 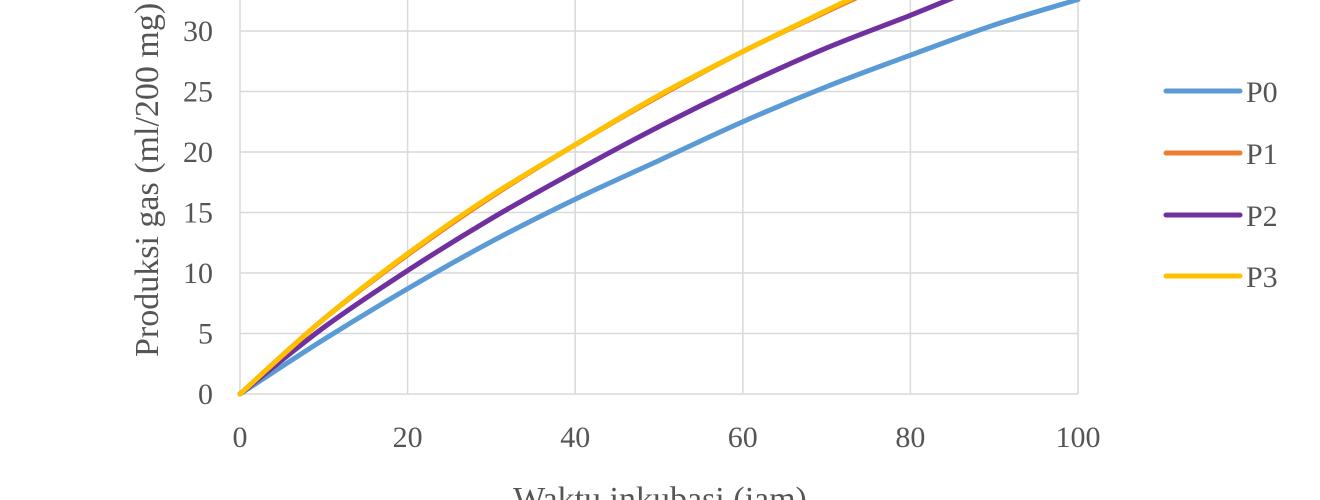 What do you see at coordinates (205, 394) in the screenshot?
I see `y-tick-label: 0` at bounding box center [205, 394].